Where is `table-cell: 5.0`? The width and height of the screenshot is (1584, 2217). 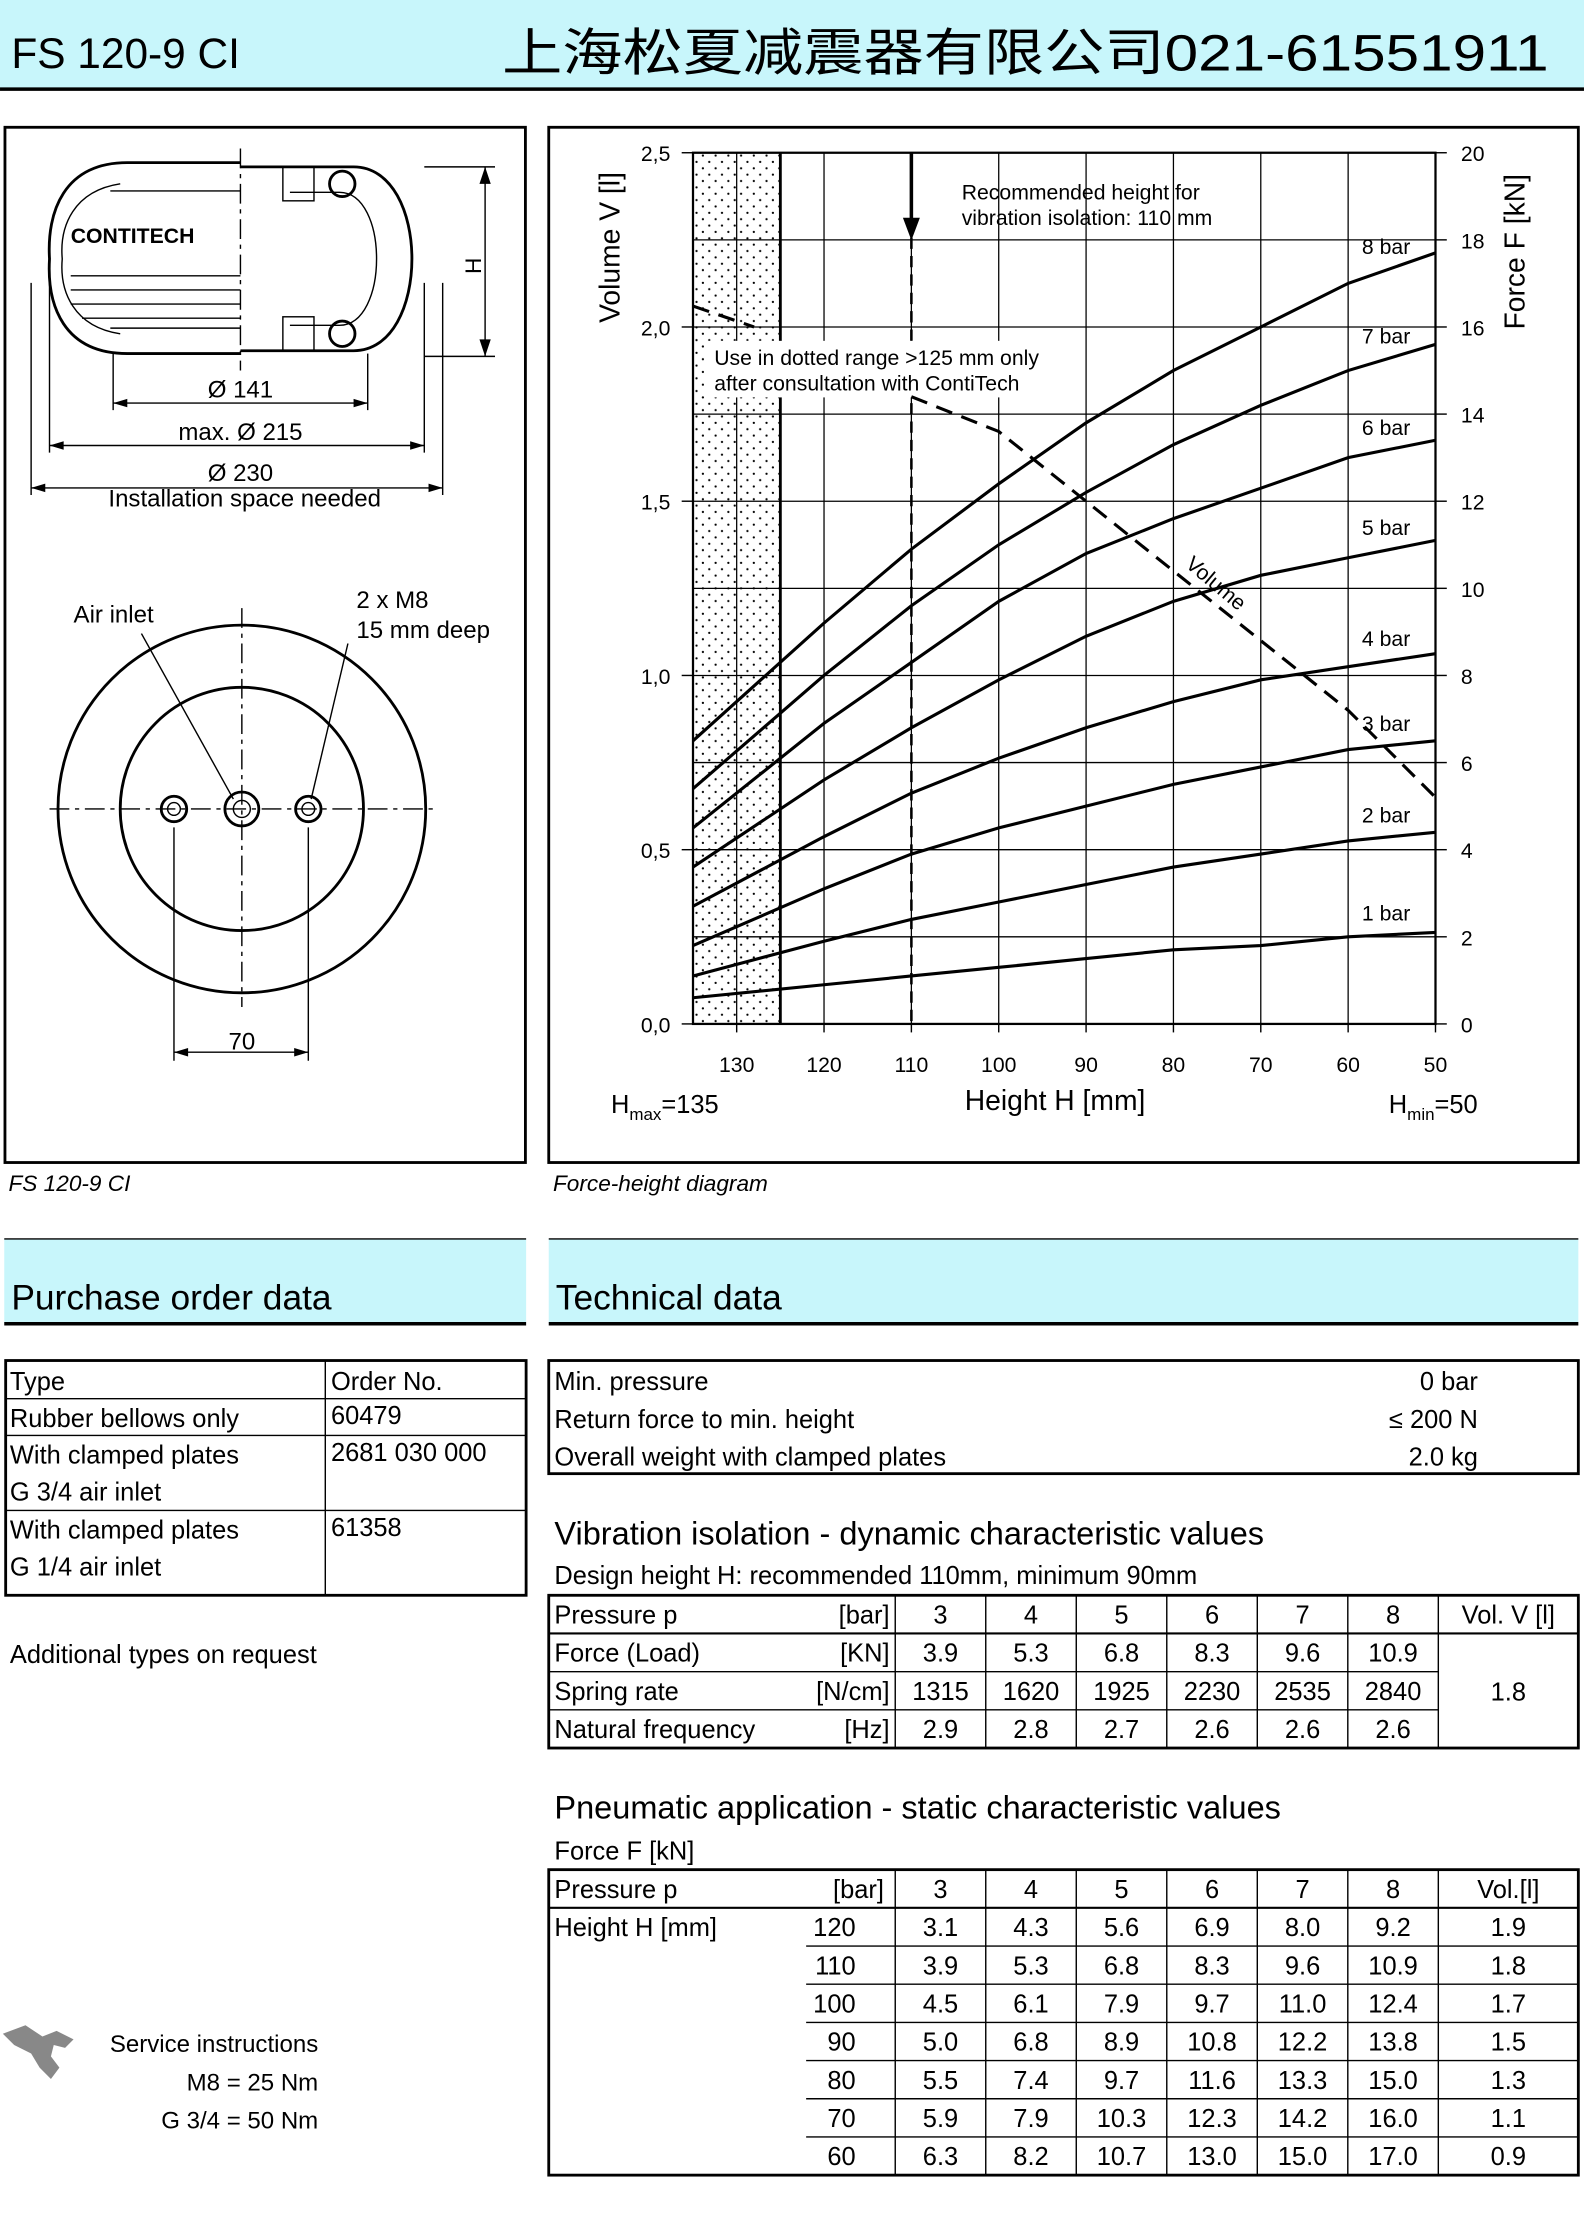 table-cell: 5.0 is located at coordinates (940, 2043).